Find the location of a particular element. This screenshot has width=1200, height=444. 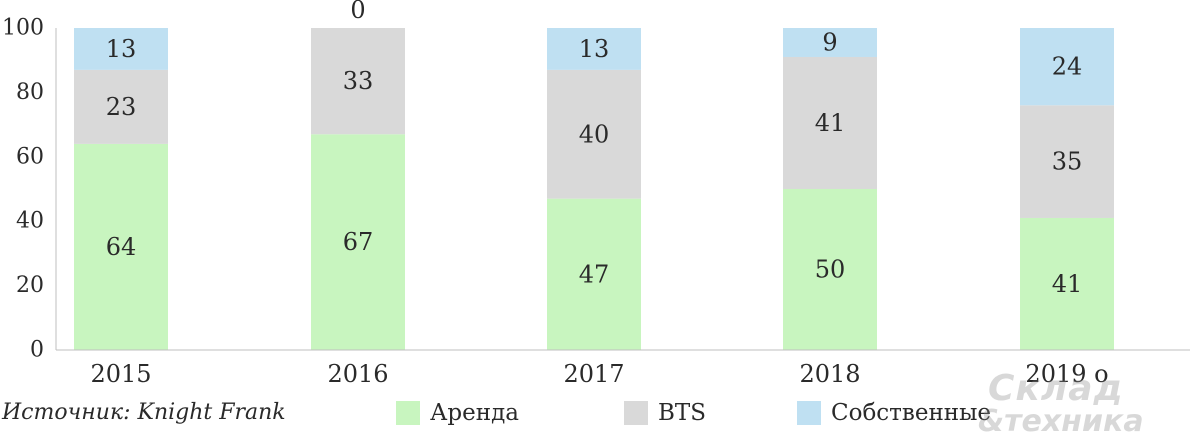

legend-swatch-bts is located at coordinates (636, 413).